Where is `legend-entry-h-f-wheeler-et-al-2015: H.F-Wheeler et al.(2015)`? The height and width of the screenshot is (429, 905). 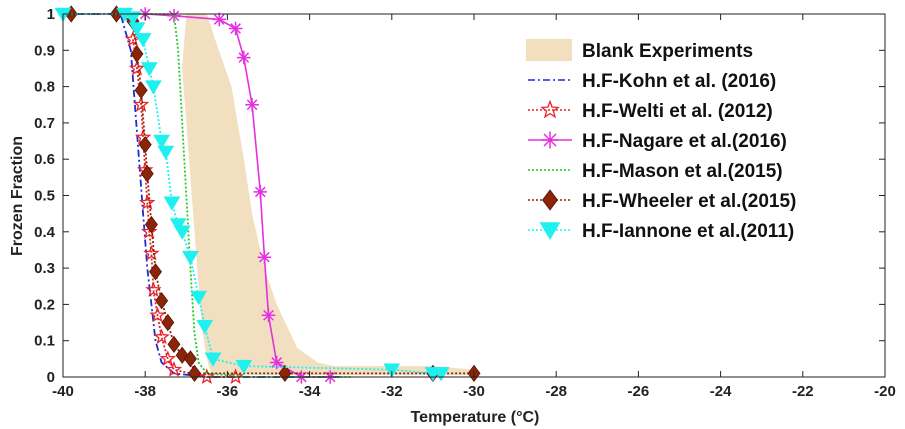
legend-entry-h-f-wheeler-et-al-2015: H.F-Wheeler et al.(2015) is located at coordinates (662, 200).